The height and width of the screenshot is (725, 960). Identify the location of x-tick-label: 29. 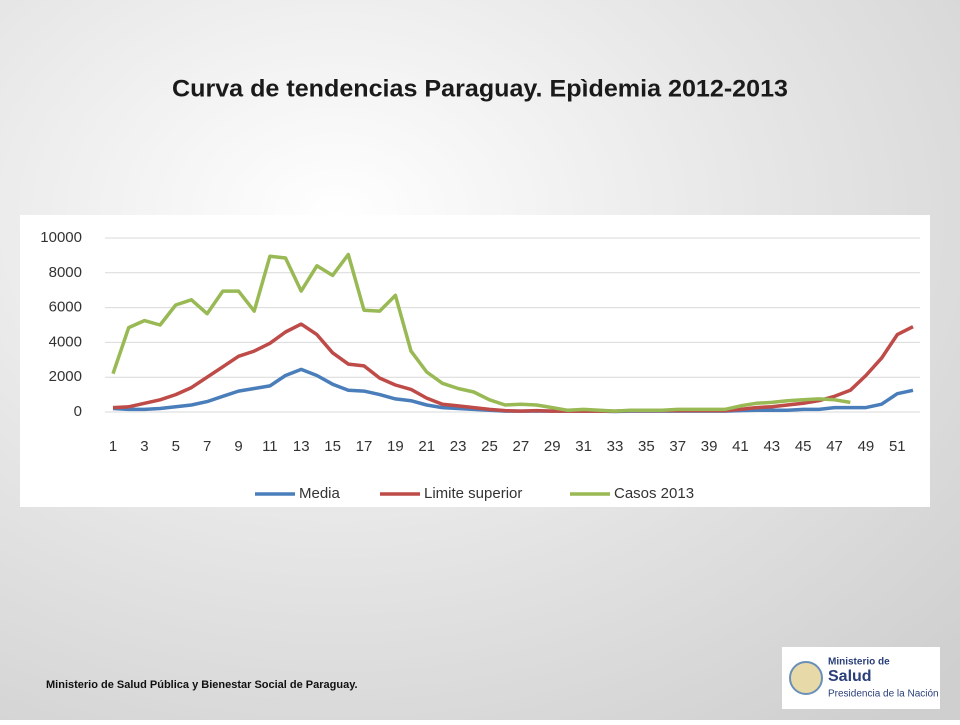
(552, 446).